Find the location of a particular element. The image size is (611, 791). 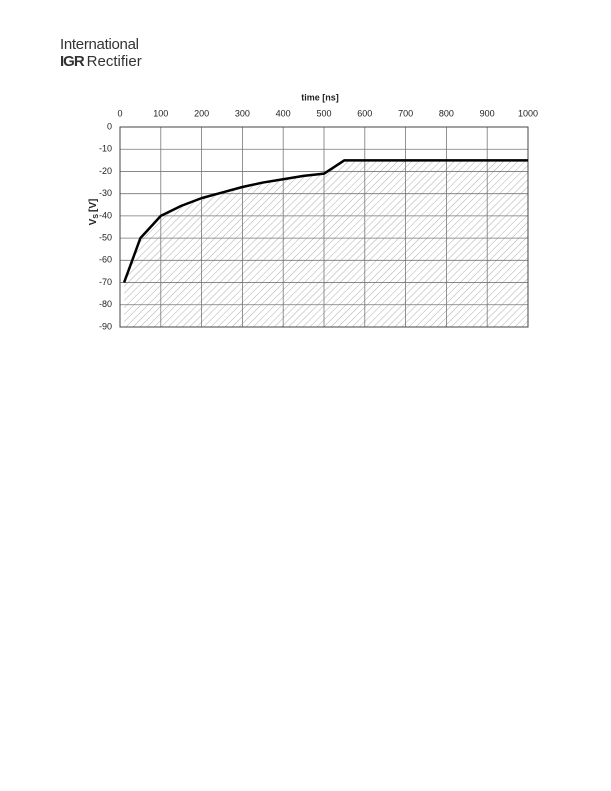

x-tick-label: 300 is located at coordinates (242, 113).